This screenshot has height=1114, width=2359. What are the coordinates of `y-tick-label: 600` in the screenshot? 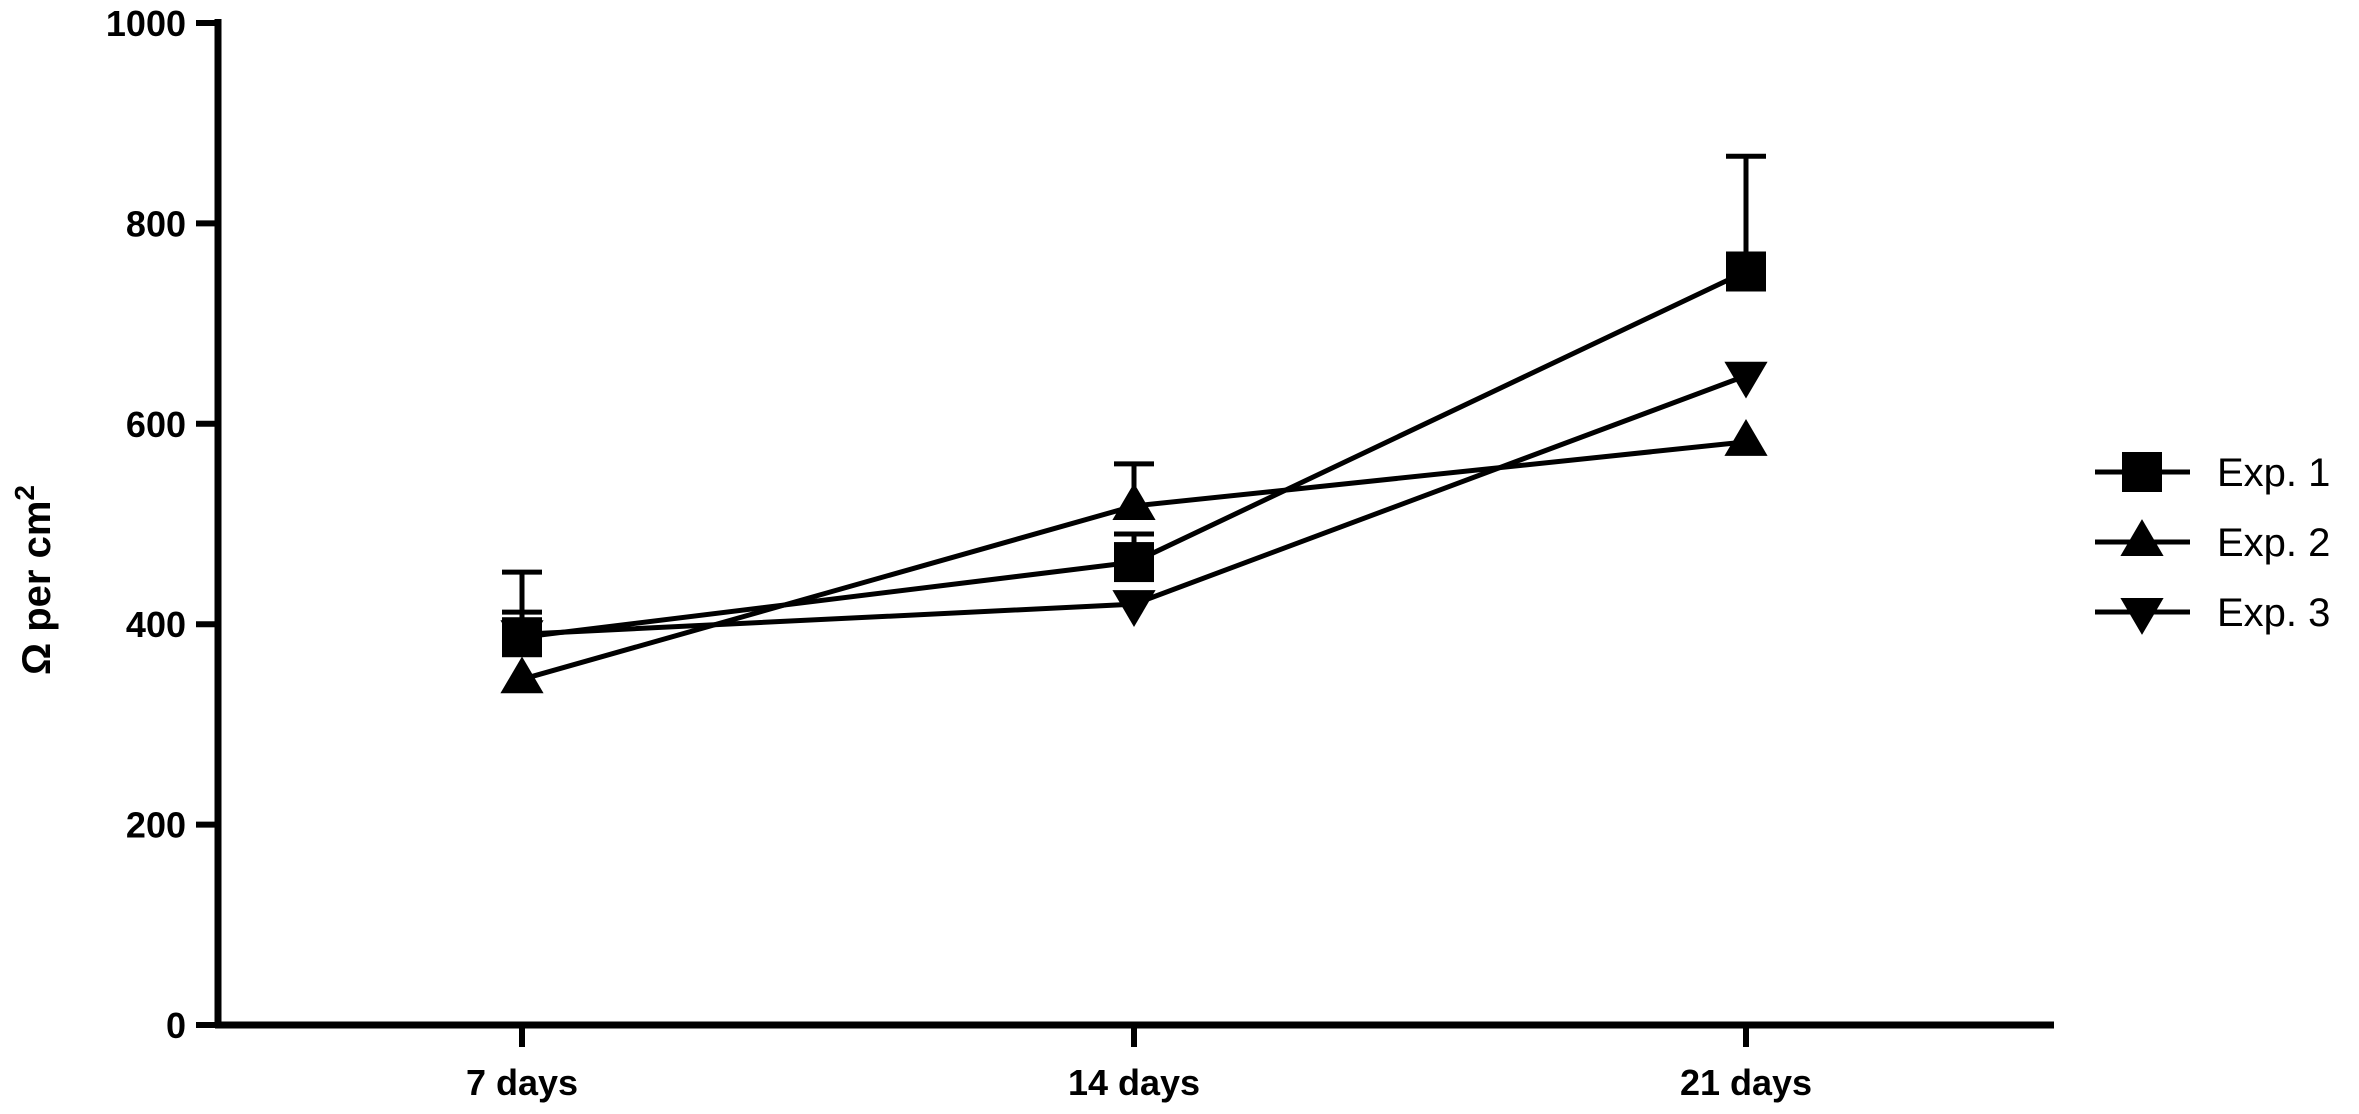 It's located at (156, 424).